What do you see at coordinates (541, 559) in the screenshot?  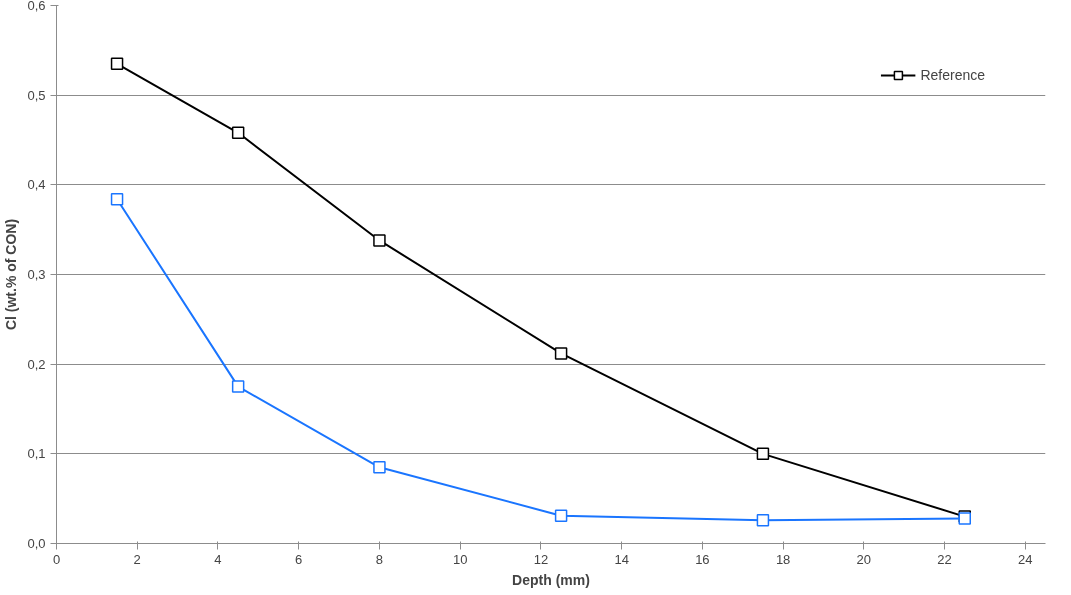 I see `x-tick-label: 12` at bounding box center [541, 559].